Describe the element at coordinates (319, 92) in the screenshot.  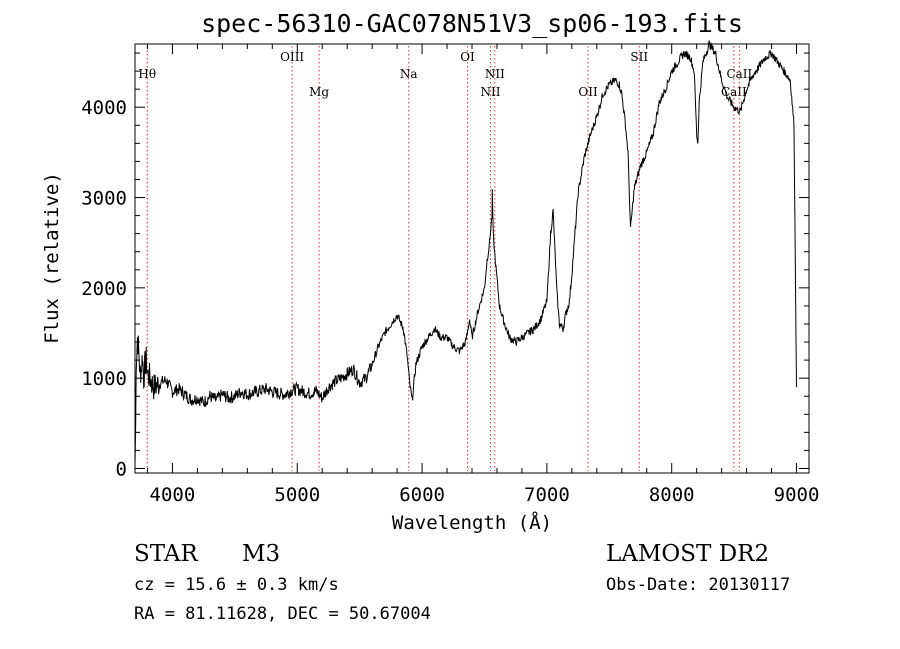
I see `spectral-line-label: Mg` at that location.